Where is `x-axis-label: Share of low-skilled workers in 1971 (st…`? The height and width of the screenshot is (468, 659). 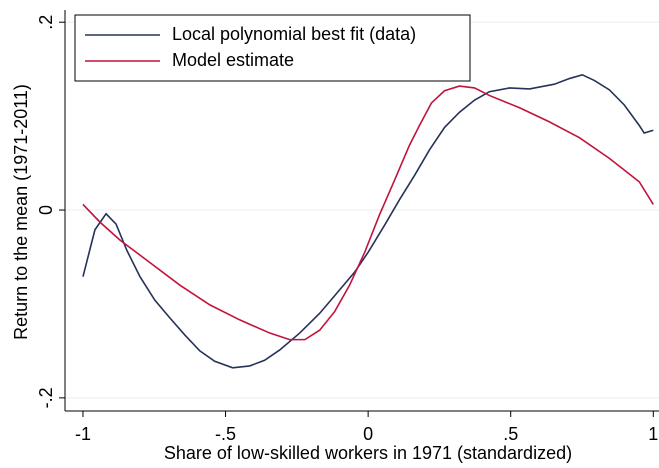
x-axis-label: Share of low-skilled workers in 1971 (st… is located at coordinates (368, 453).